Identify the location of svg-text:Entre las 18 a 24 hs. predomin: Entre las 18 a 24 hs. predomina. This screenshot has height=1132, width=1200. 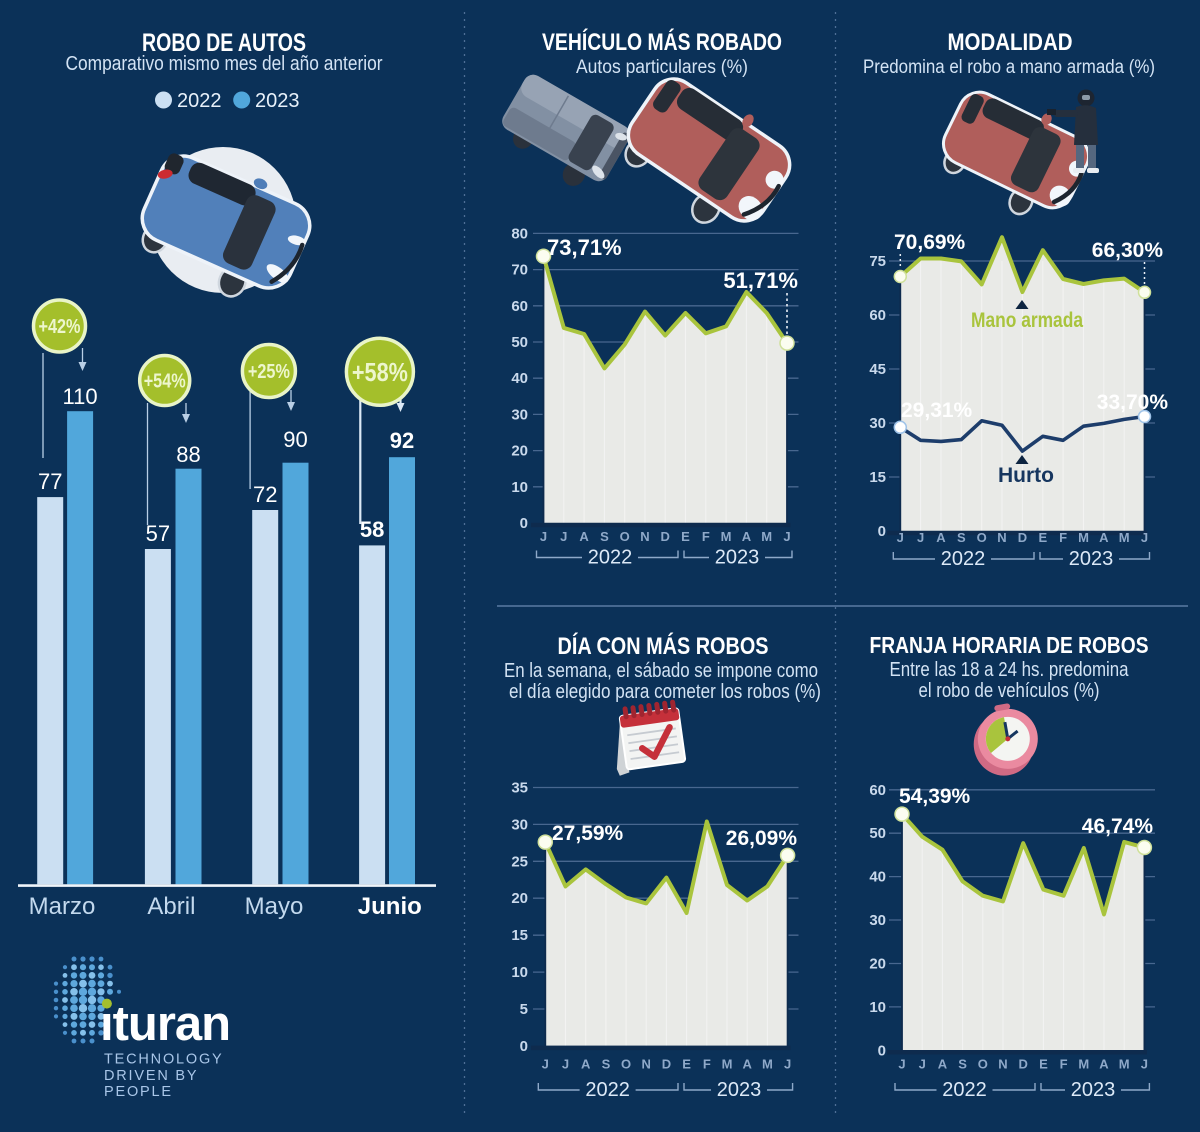
(1010, 670).